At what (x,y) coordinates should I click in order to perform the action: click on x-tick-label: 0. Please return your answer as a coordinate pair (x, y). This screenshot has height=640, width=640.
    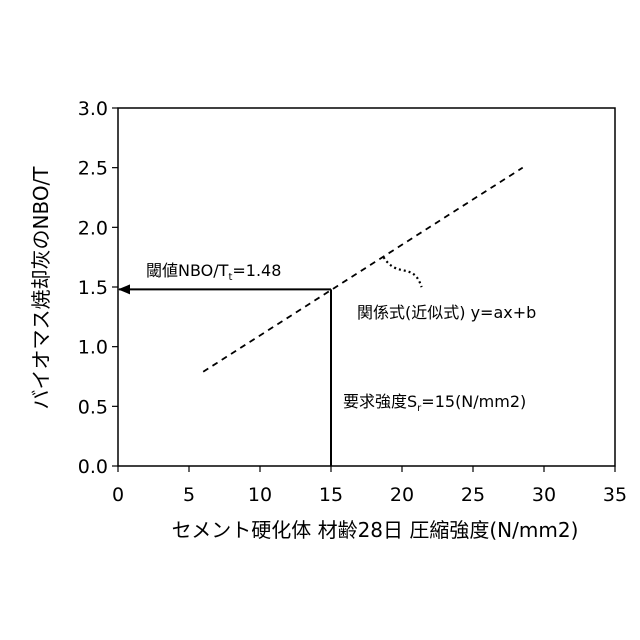
    Looking at the image, I should click on (118, 495).